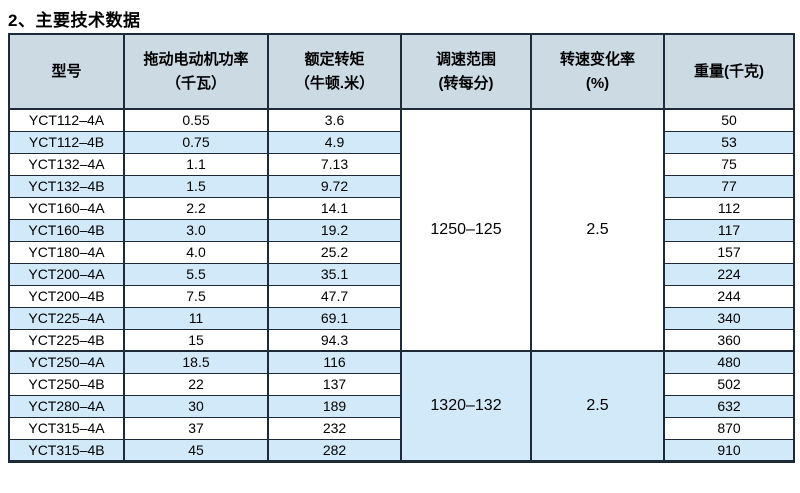 The height and width of the screenshot is (493, 800). I want to click on torque-cell: 14.1, so click(334, 208).